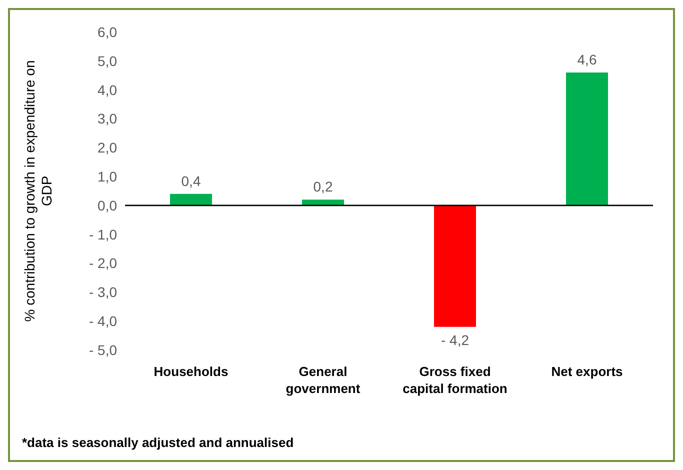  What do you see at coordinates (191, 180) in the screenshot?
I see `data-label: 0,4` at bounding box center [191, 180].